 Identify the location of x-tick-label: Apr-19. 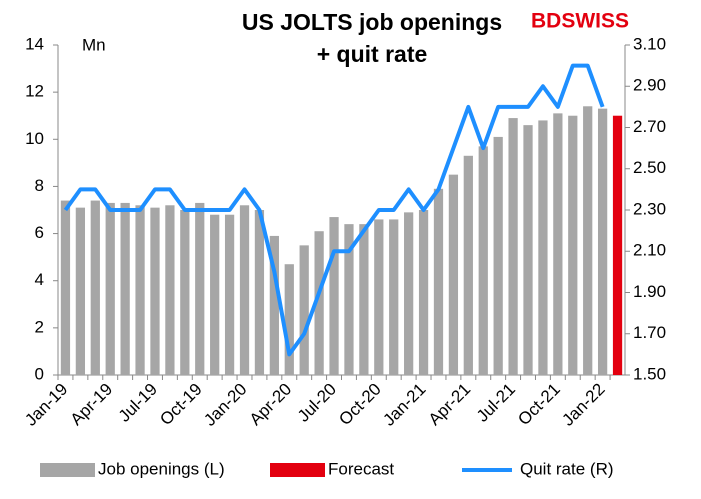
(92, 405).